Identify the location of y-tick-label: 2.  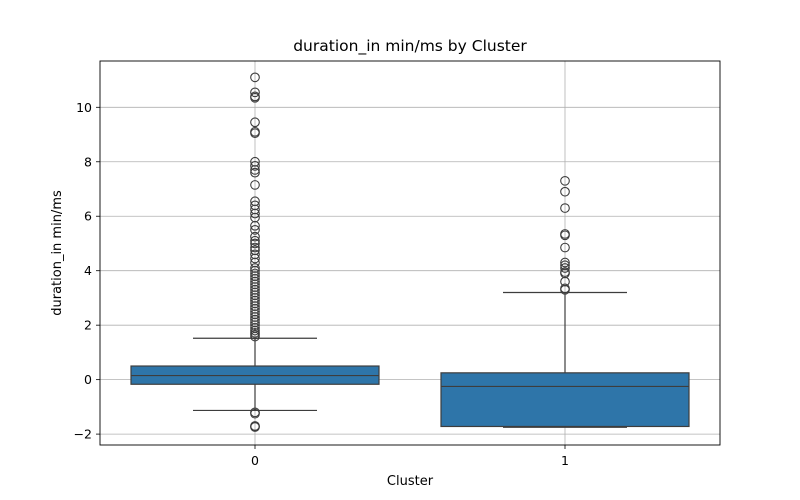
(88, 325).